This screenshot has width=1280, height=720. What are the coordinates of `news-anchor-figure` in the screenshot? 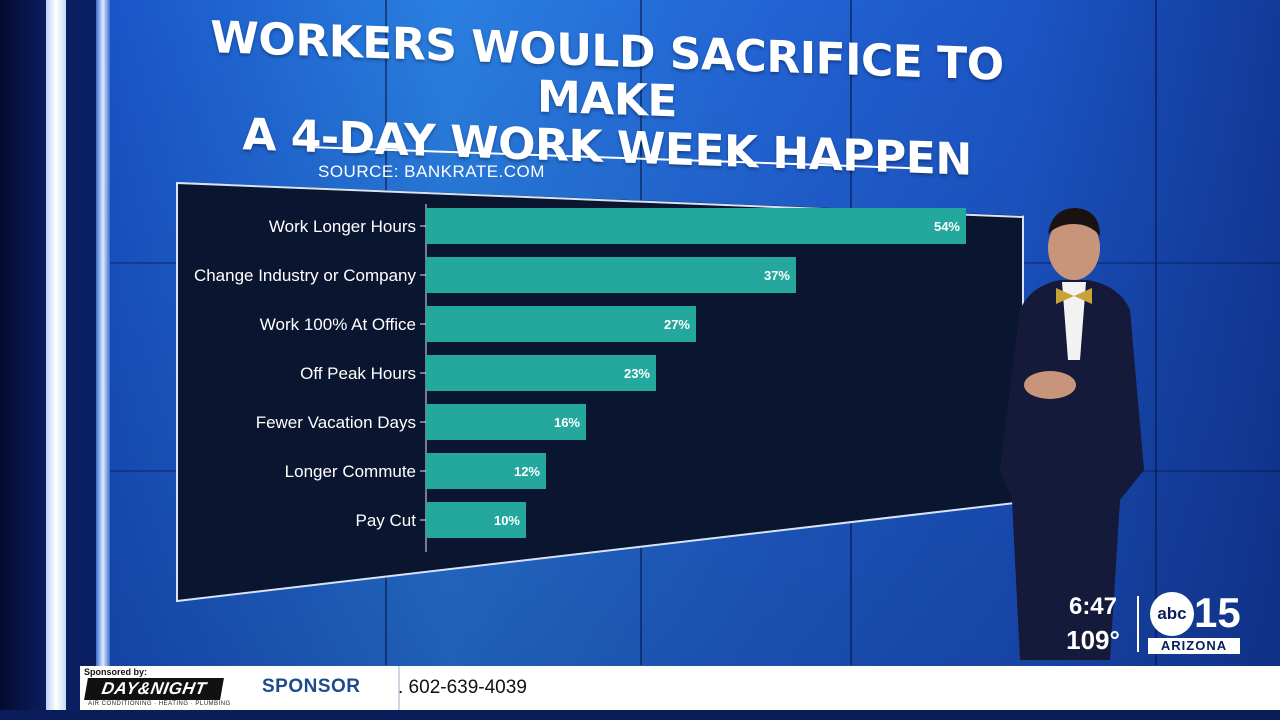 It's located at (1072, 434).